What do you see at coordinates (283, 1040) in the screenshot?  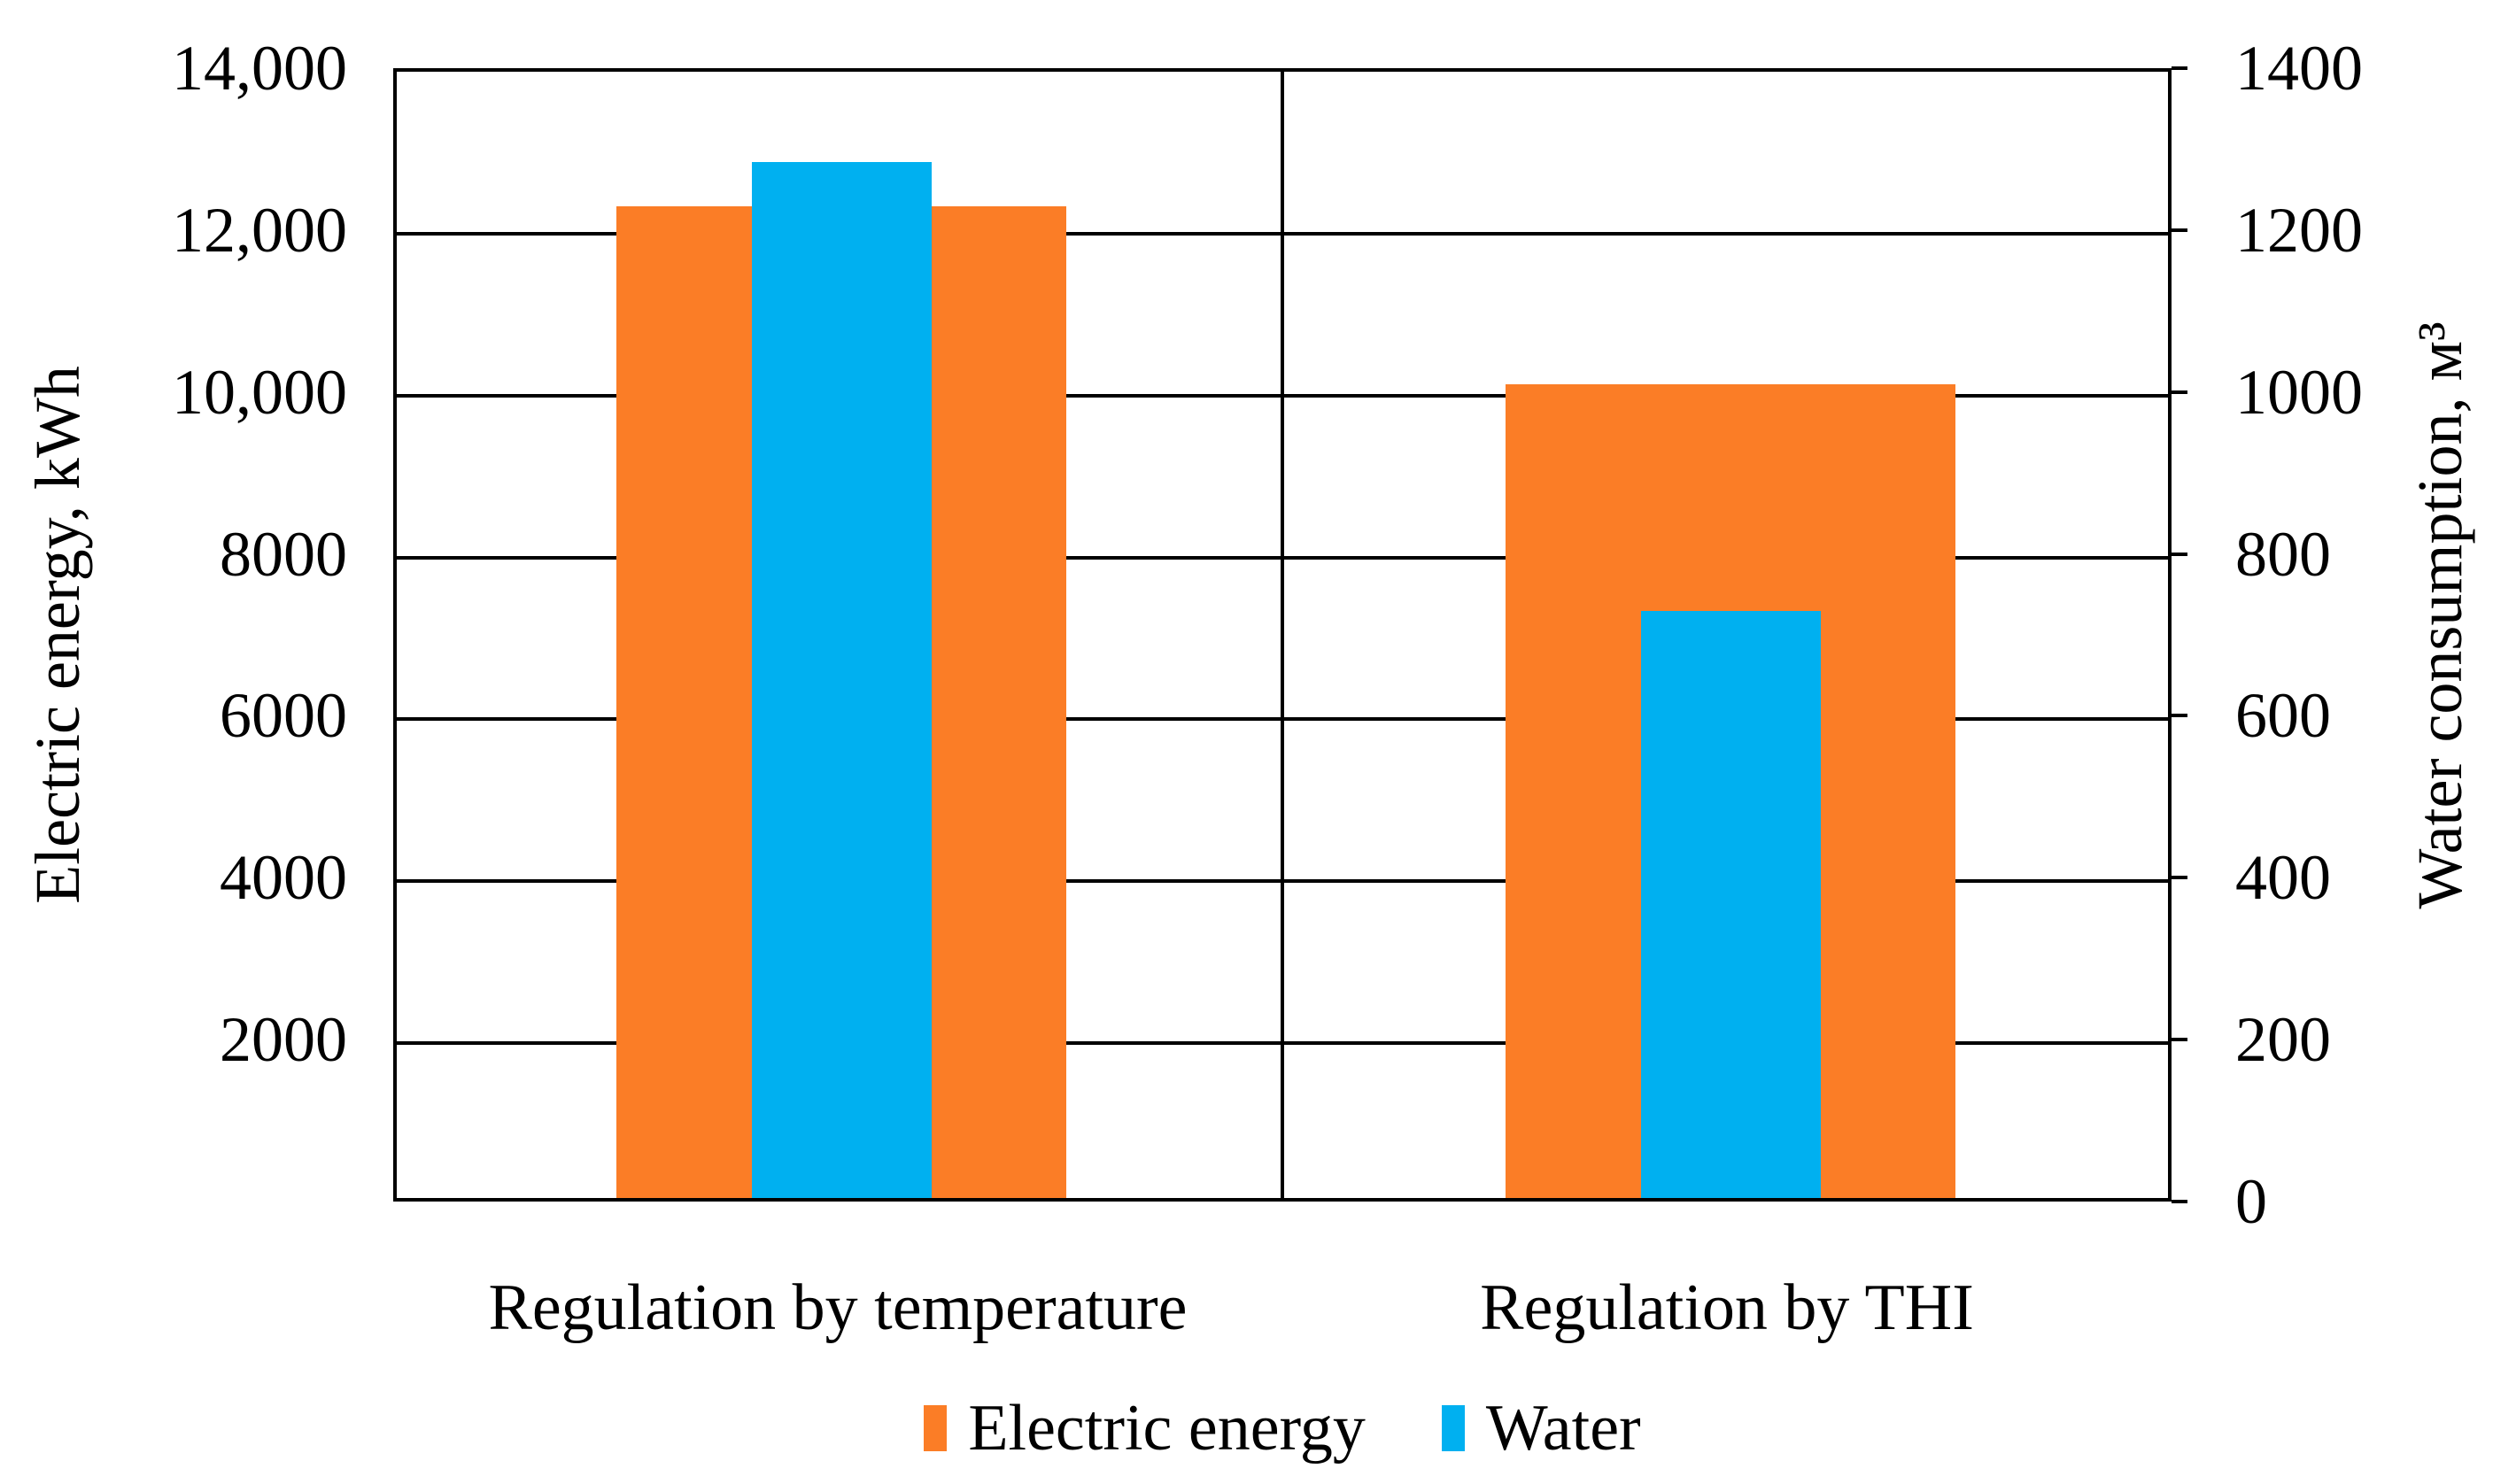 I see `left-axis-tick-2000: 2000` at bounding box center [283, 1040].